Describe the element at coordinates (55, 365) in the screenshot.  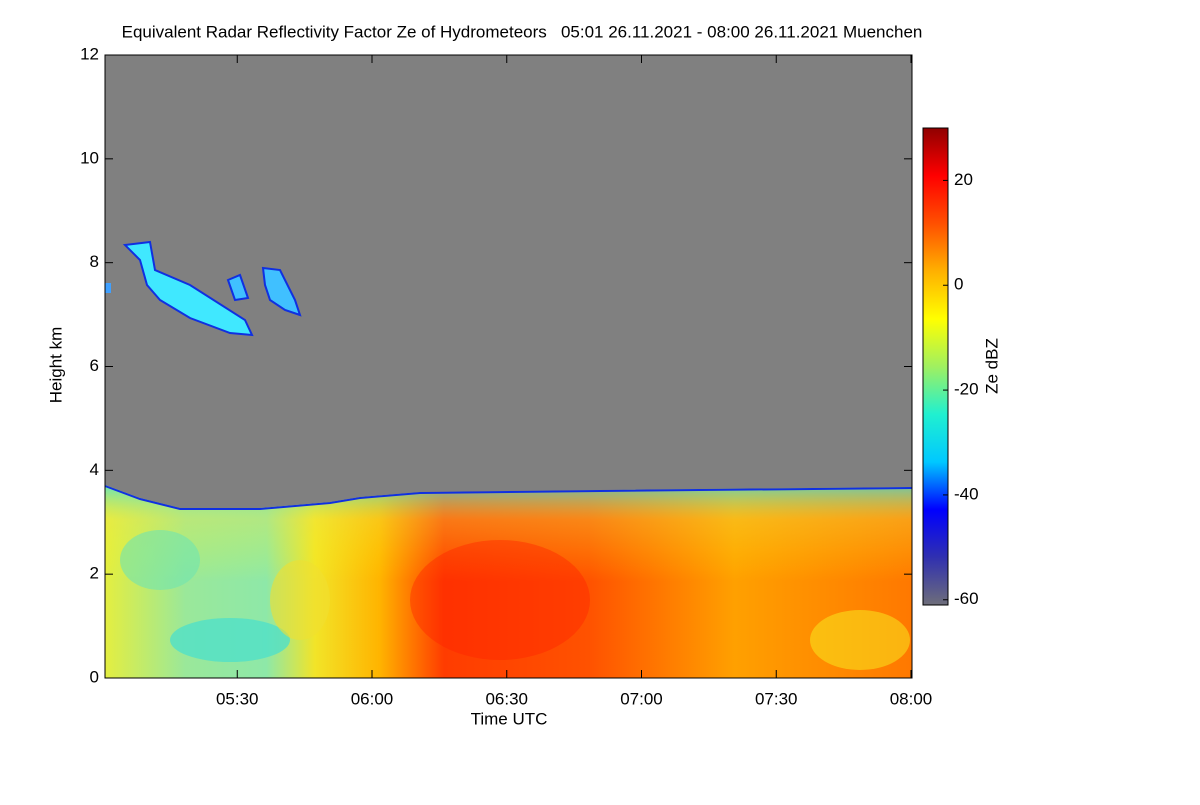
I see `y-axis-label: Height km` at that location.